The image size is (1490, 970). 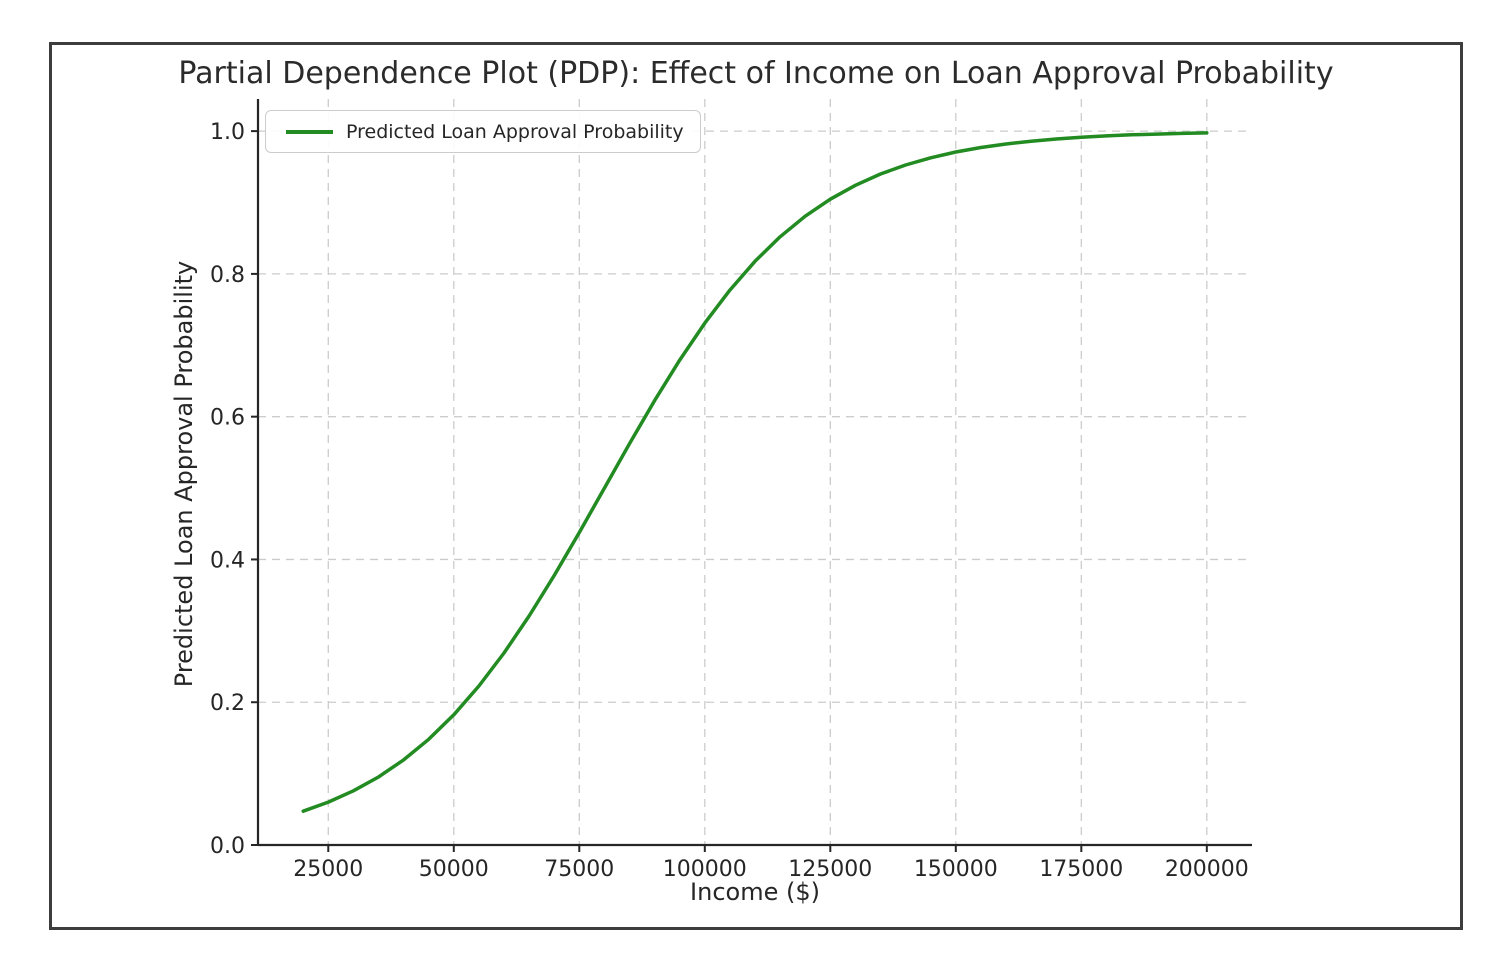 I want to click on x-tick-label: 175000, so click(x=1081, y=869).